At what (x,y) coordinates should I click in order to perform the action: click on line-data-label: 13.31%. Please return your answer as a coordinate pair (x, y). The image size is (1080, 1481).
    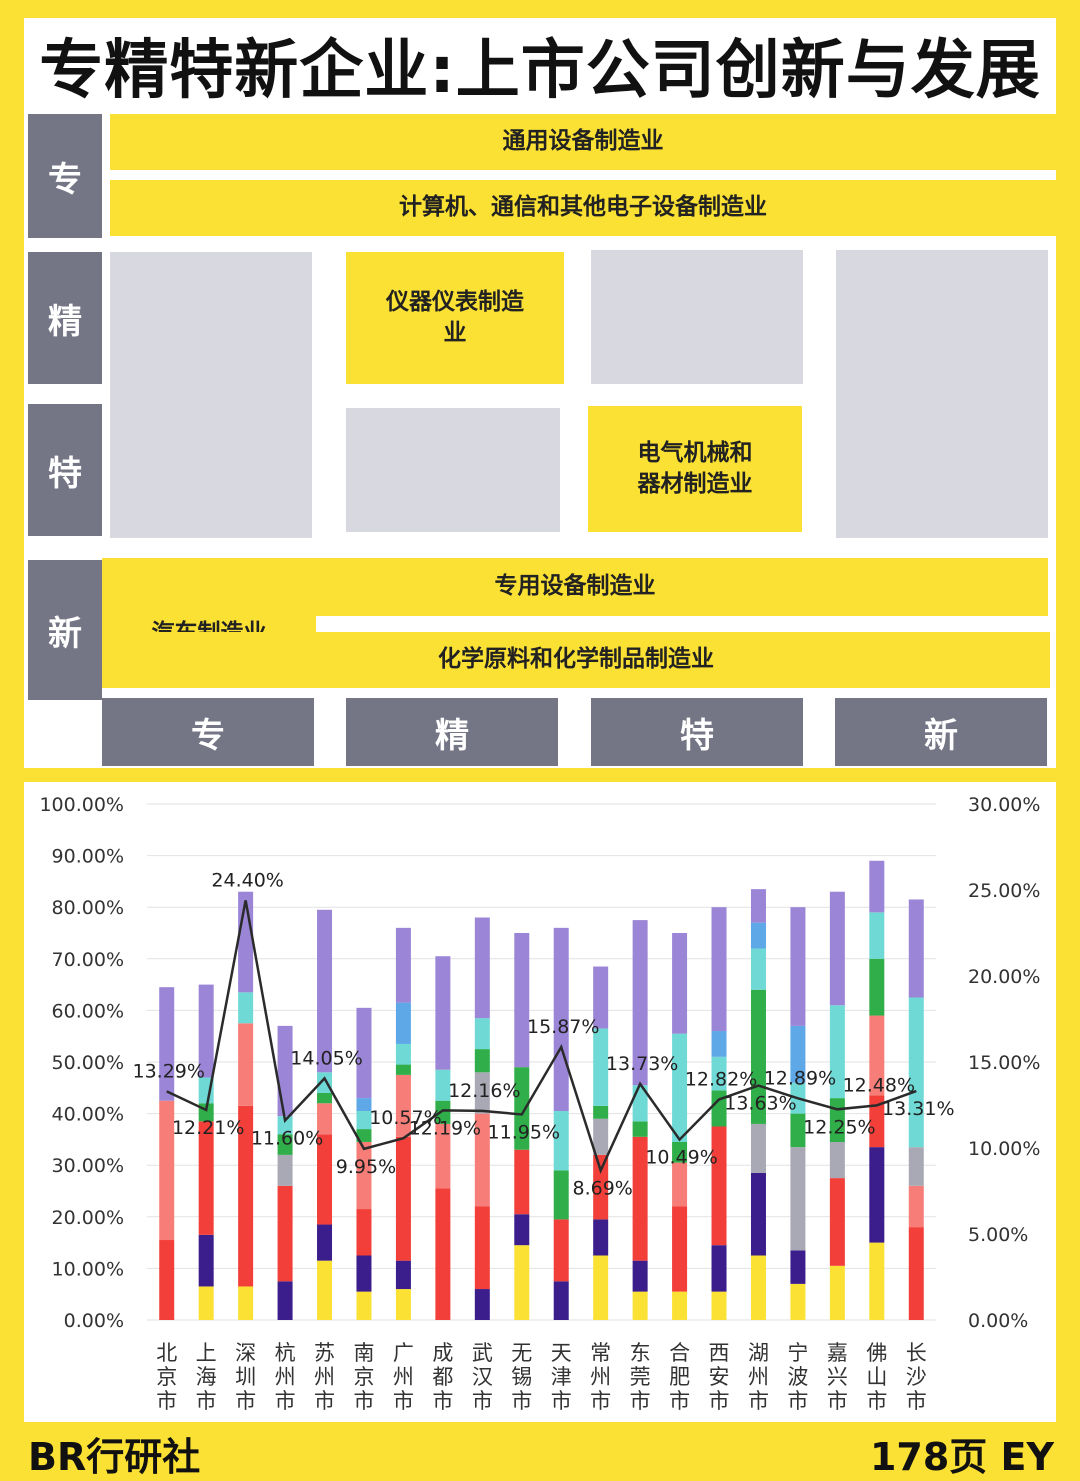
    Looking at the image, I should click on (918, 1109).